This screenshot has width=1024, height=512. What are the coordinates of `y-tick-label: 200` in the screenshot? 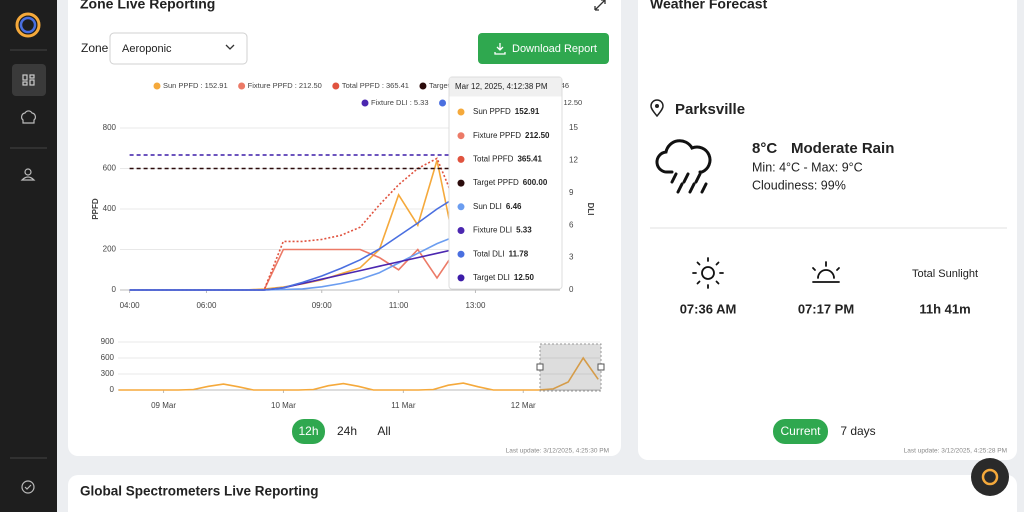 It's located at (110, 249).